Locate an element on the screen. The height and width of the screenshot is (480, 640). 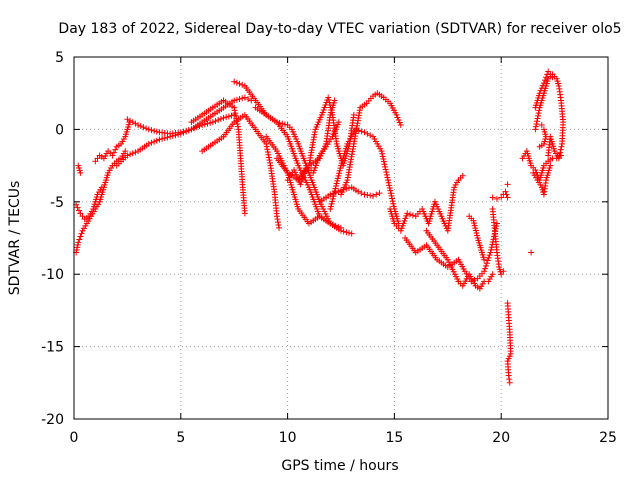
series-arc-t is located at coordinates (459, 259).